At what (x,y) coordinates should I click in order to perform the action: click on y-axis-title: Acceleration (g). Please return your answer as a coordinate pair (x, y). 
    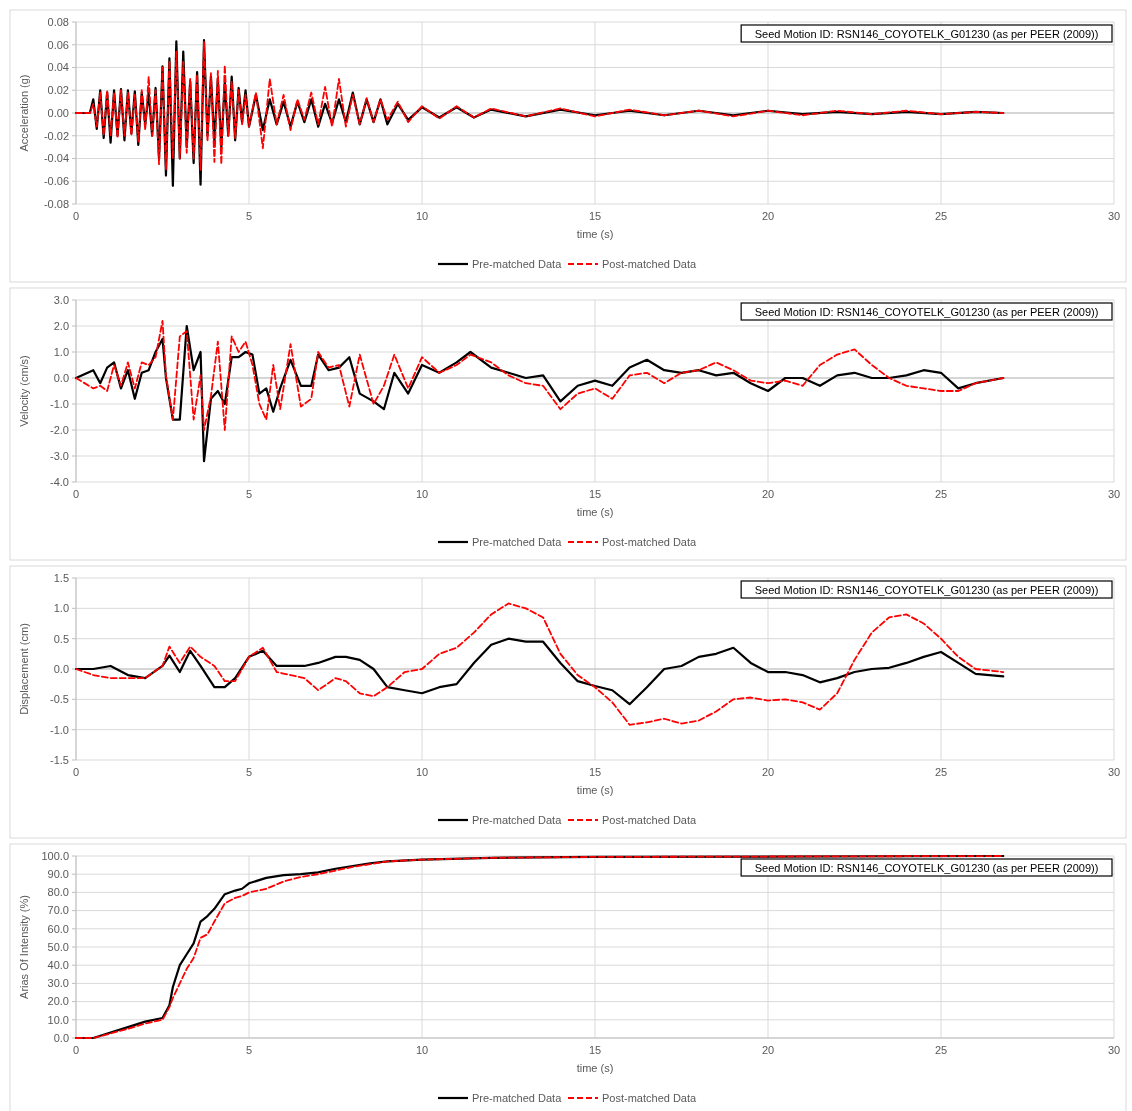
    Looking at the image, I should click on (24, 113).